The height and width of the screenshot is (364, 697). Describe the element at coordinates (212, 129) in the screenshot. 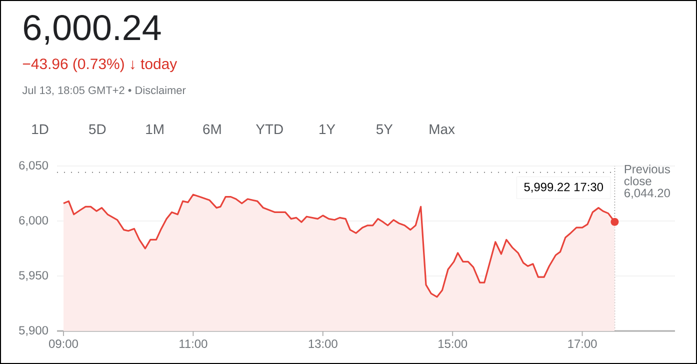

I see `text: 6M` at that location.